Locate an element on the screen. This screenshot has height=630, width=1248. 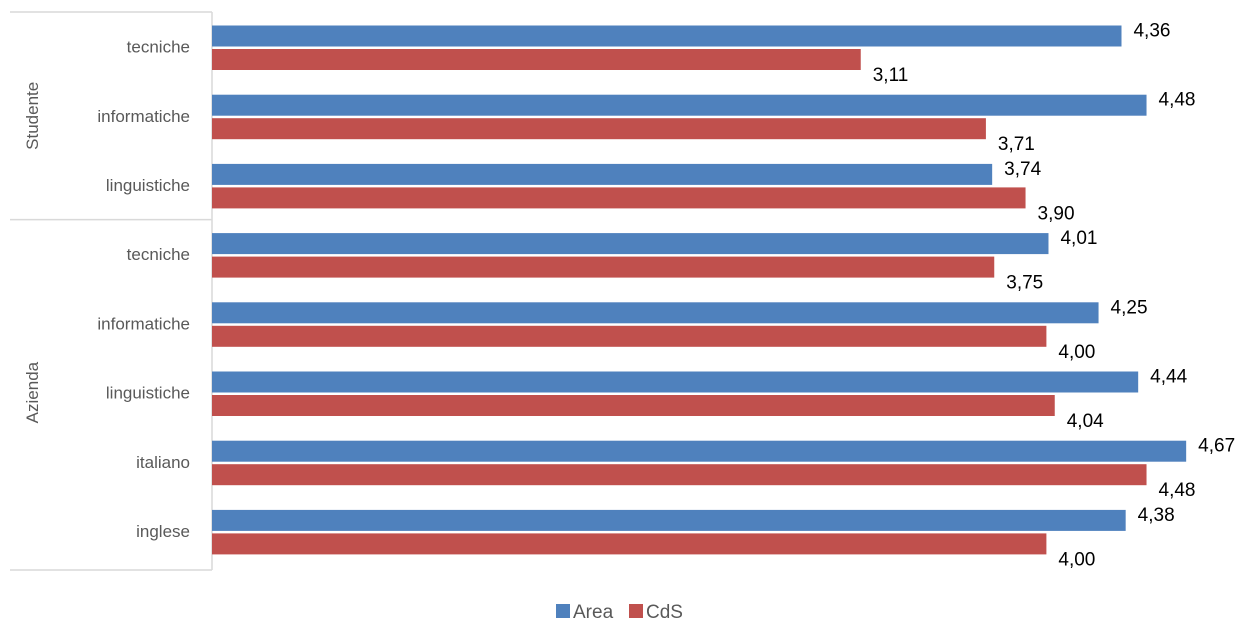
data-label-cds: 4,48 is located at coordinates (1177, 490).